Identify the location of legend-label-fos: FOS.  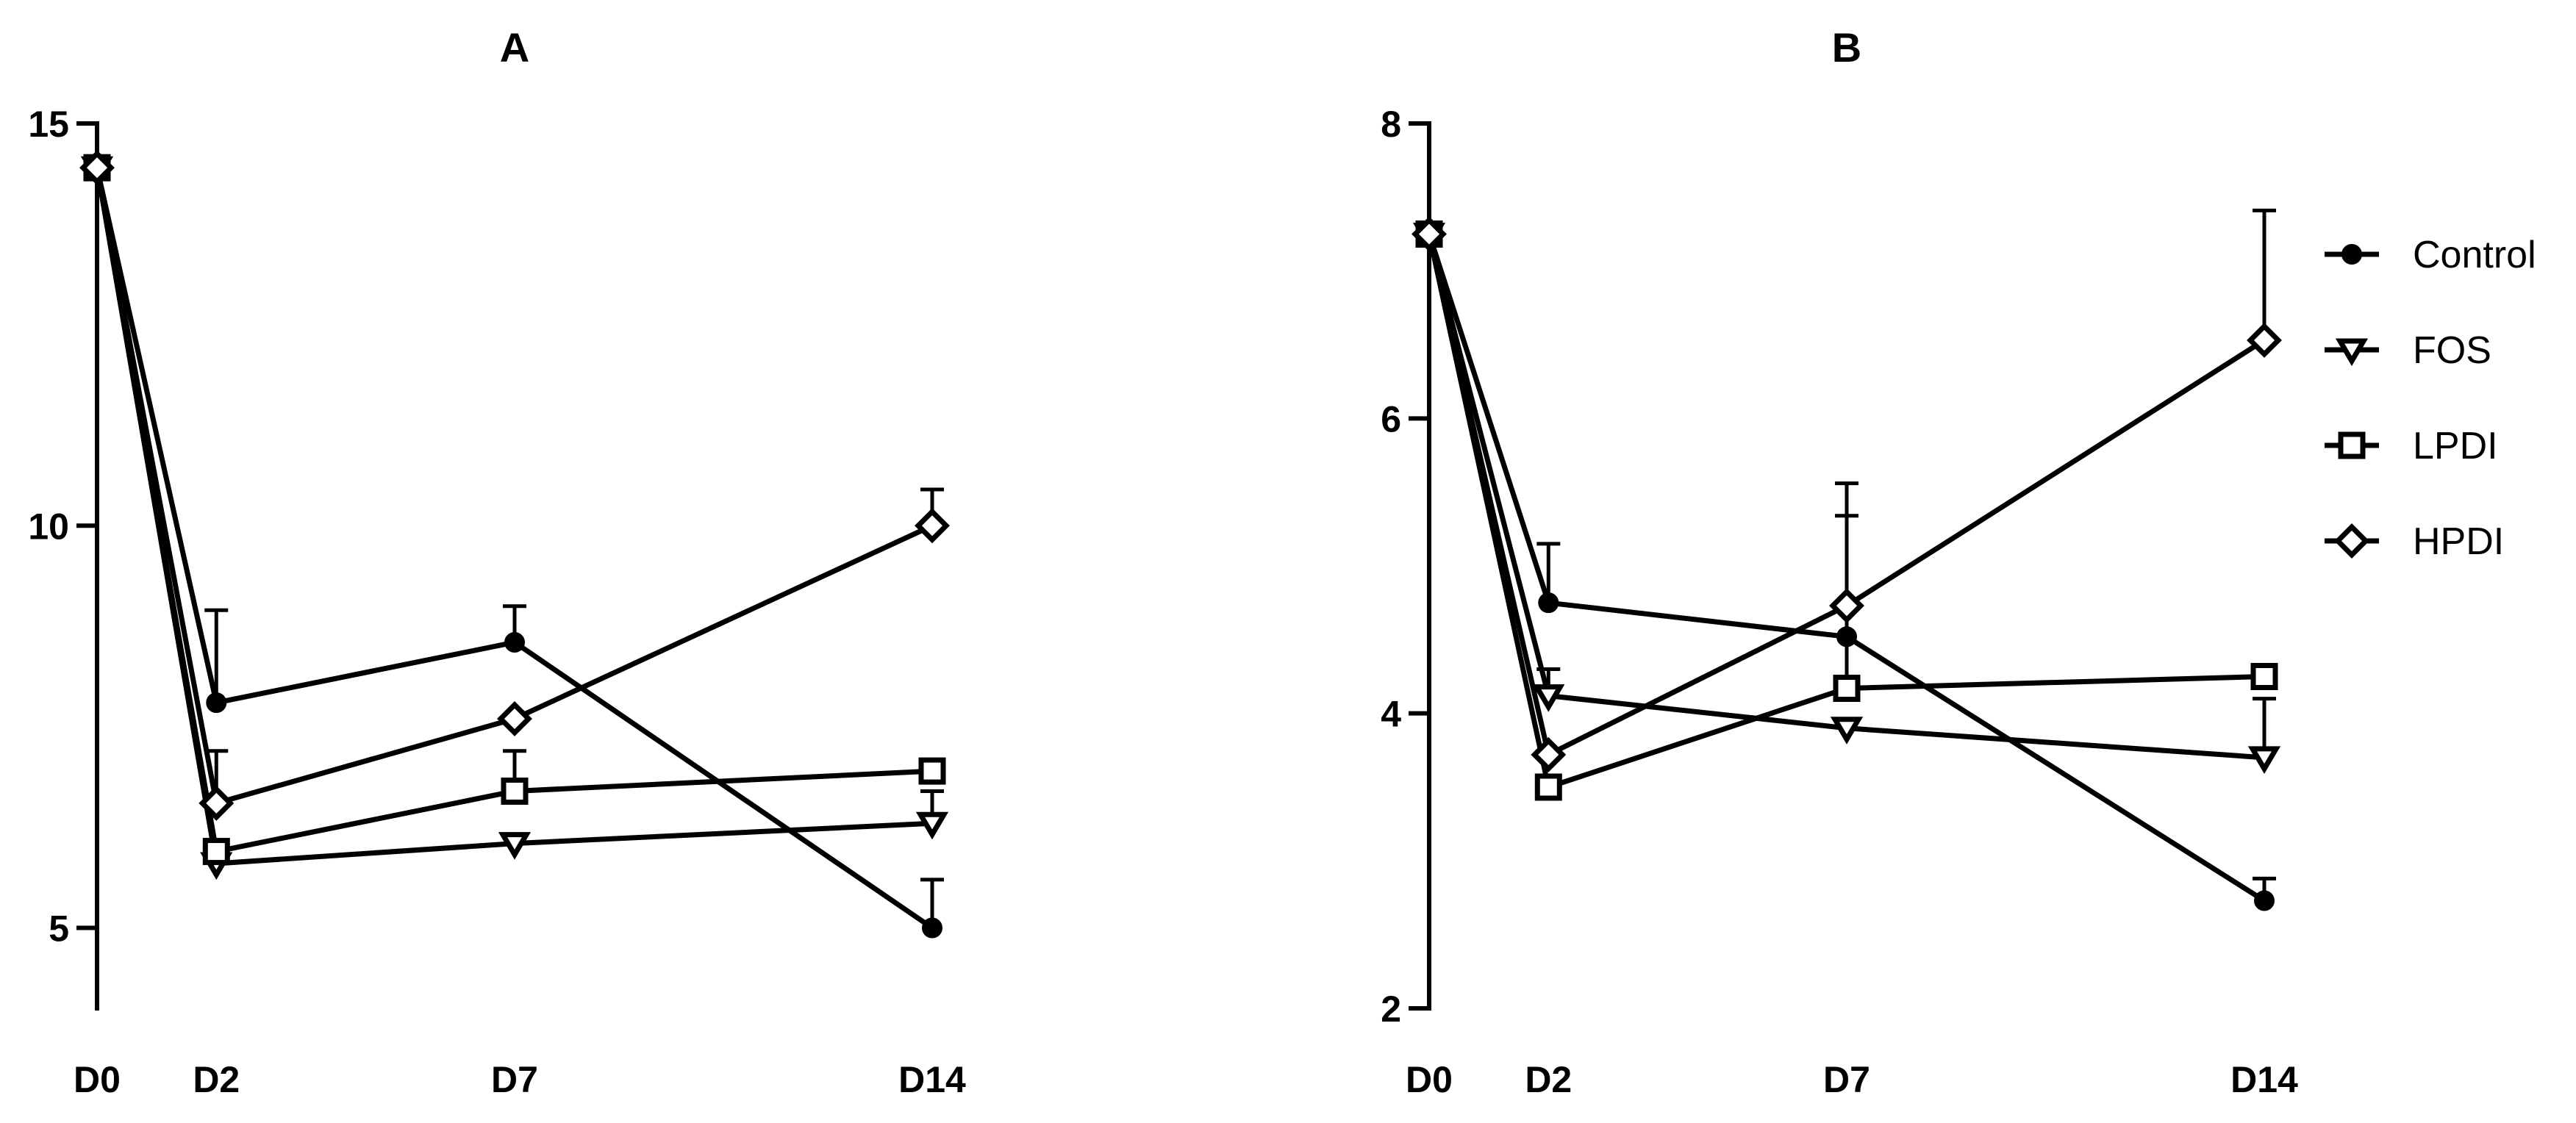
(2452, 350).